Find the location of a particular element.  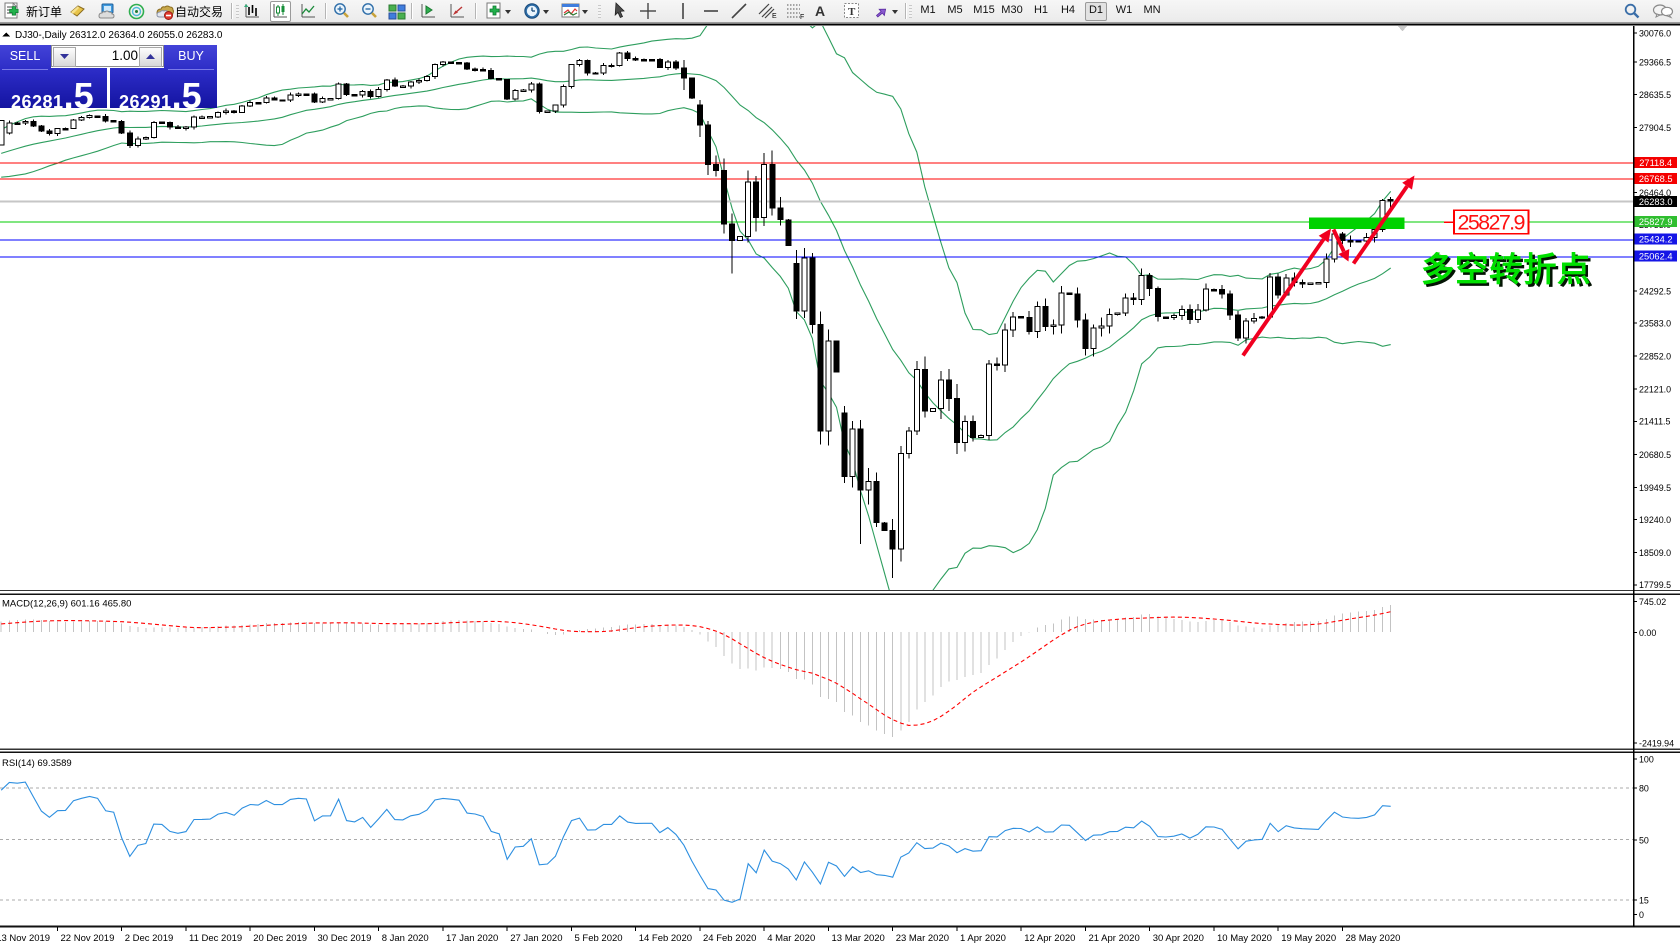

svg-text: 多空转折点 is located at coordinates (1506, 270).